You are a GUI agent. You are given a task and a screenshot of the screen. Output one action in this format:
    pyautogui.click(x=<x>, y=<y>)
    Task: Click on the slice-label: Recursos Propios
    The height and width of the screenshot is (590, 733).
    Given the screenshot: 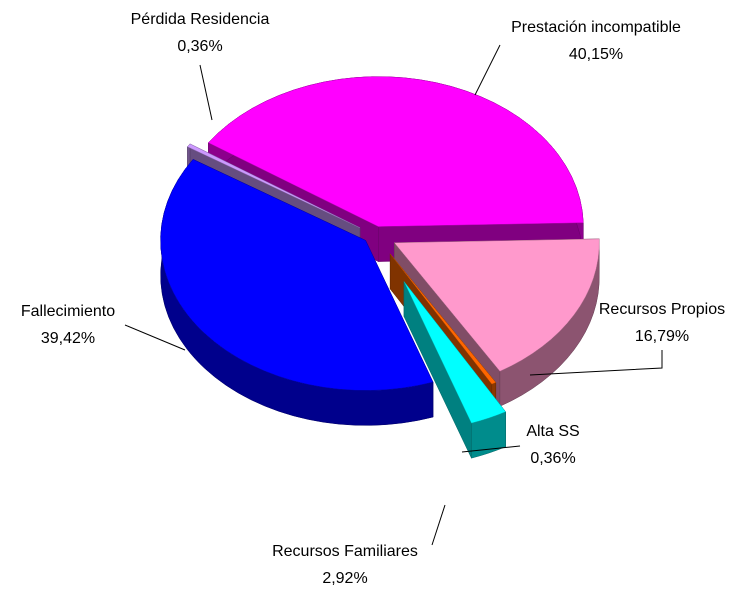 What is the action you would take?
    pyautogui.click(x=662, y=309)
    